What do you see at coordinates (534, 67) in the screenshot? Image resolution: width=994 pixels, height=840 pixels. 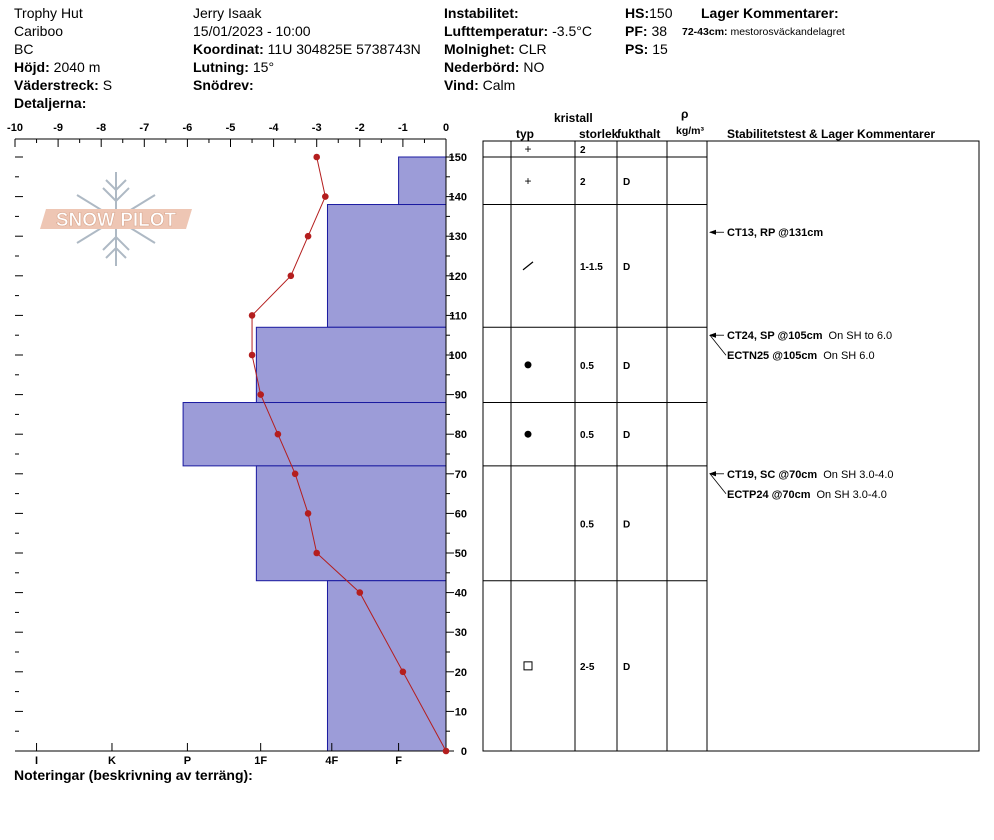 I see `precip-value: NO` at bounding box center [534, 67].